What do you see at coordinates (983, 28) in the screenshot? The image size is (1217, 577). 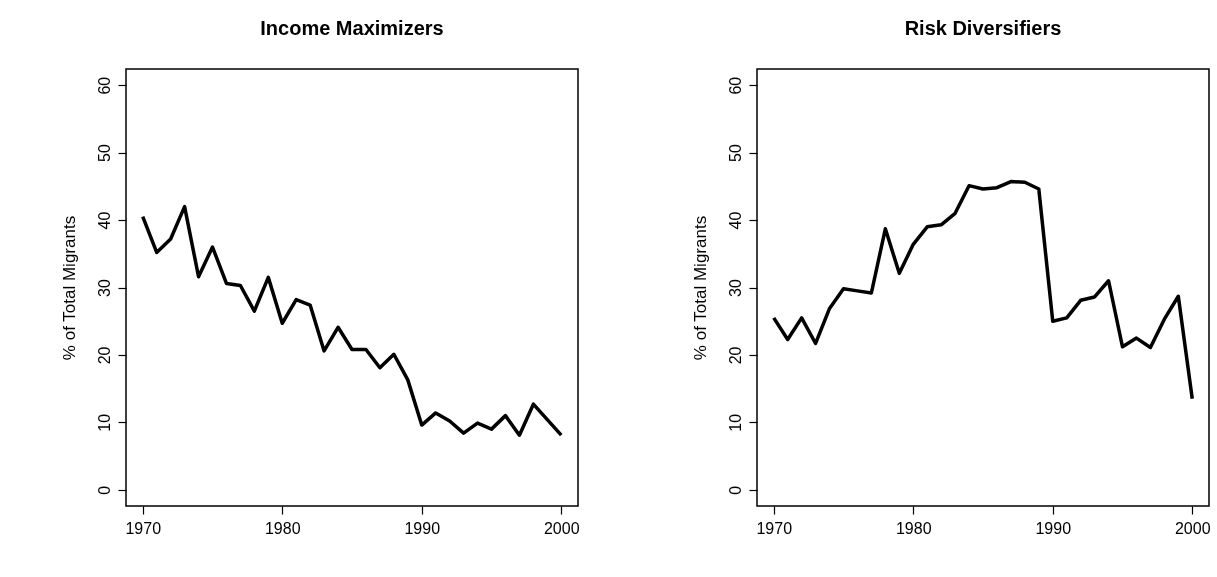 I see `chart-title: Risk Diversifiers` at bounding box center [983, 28].